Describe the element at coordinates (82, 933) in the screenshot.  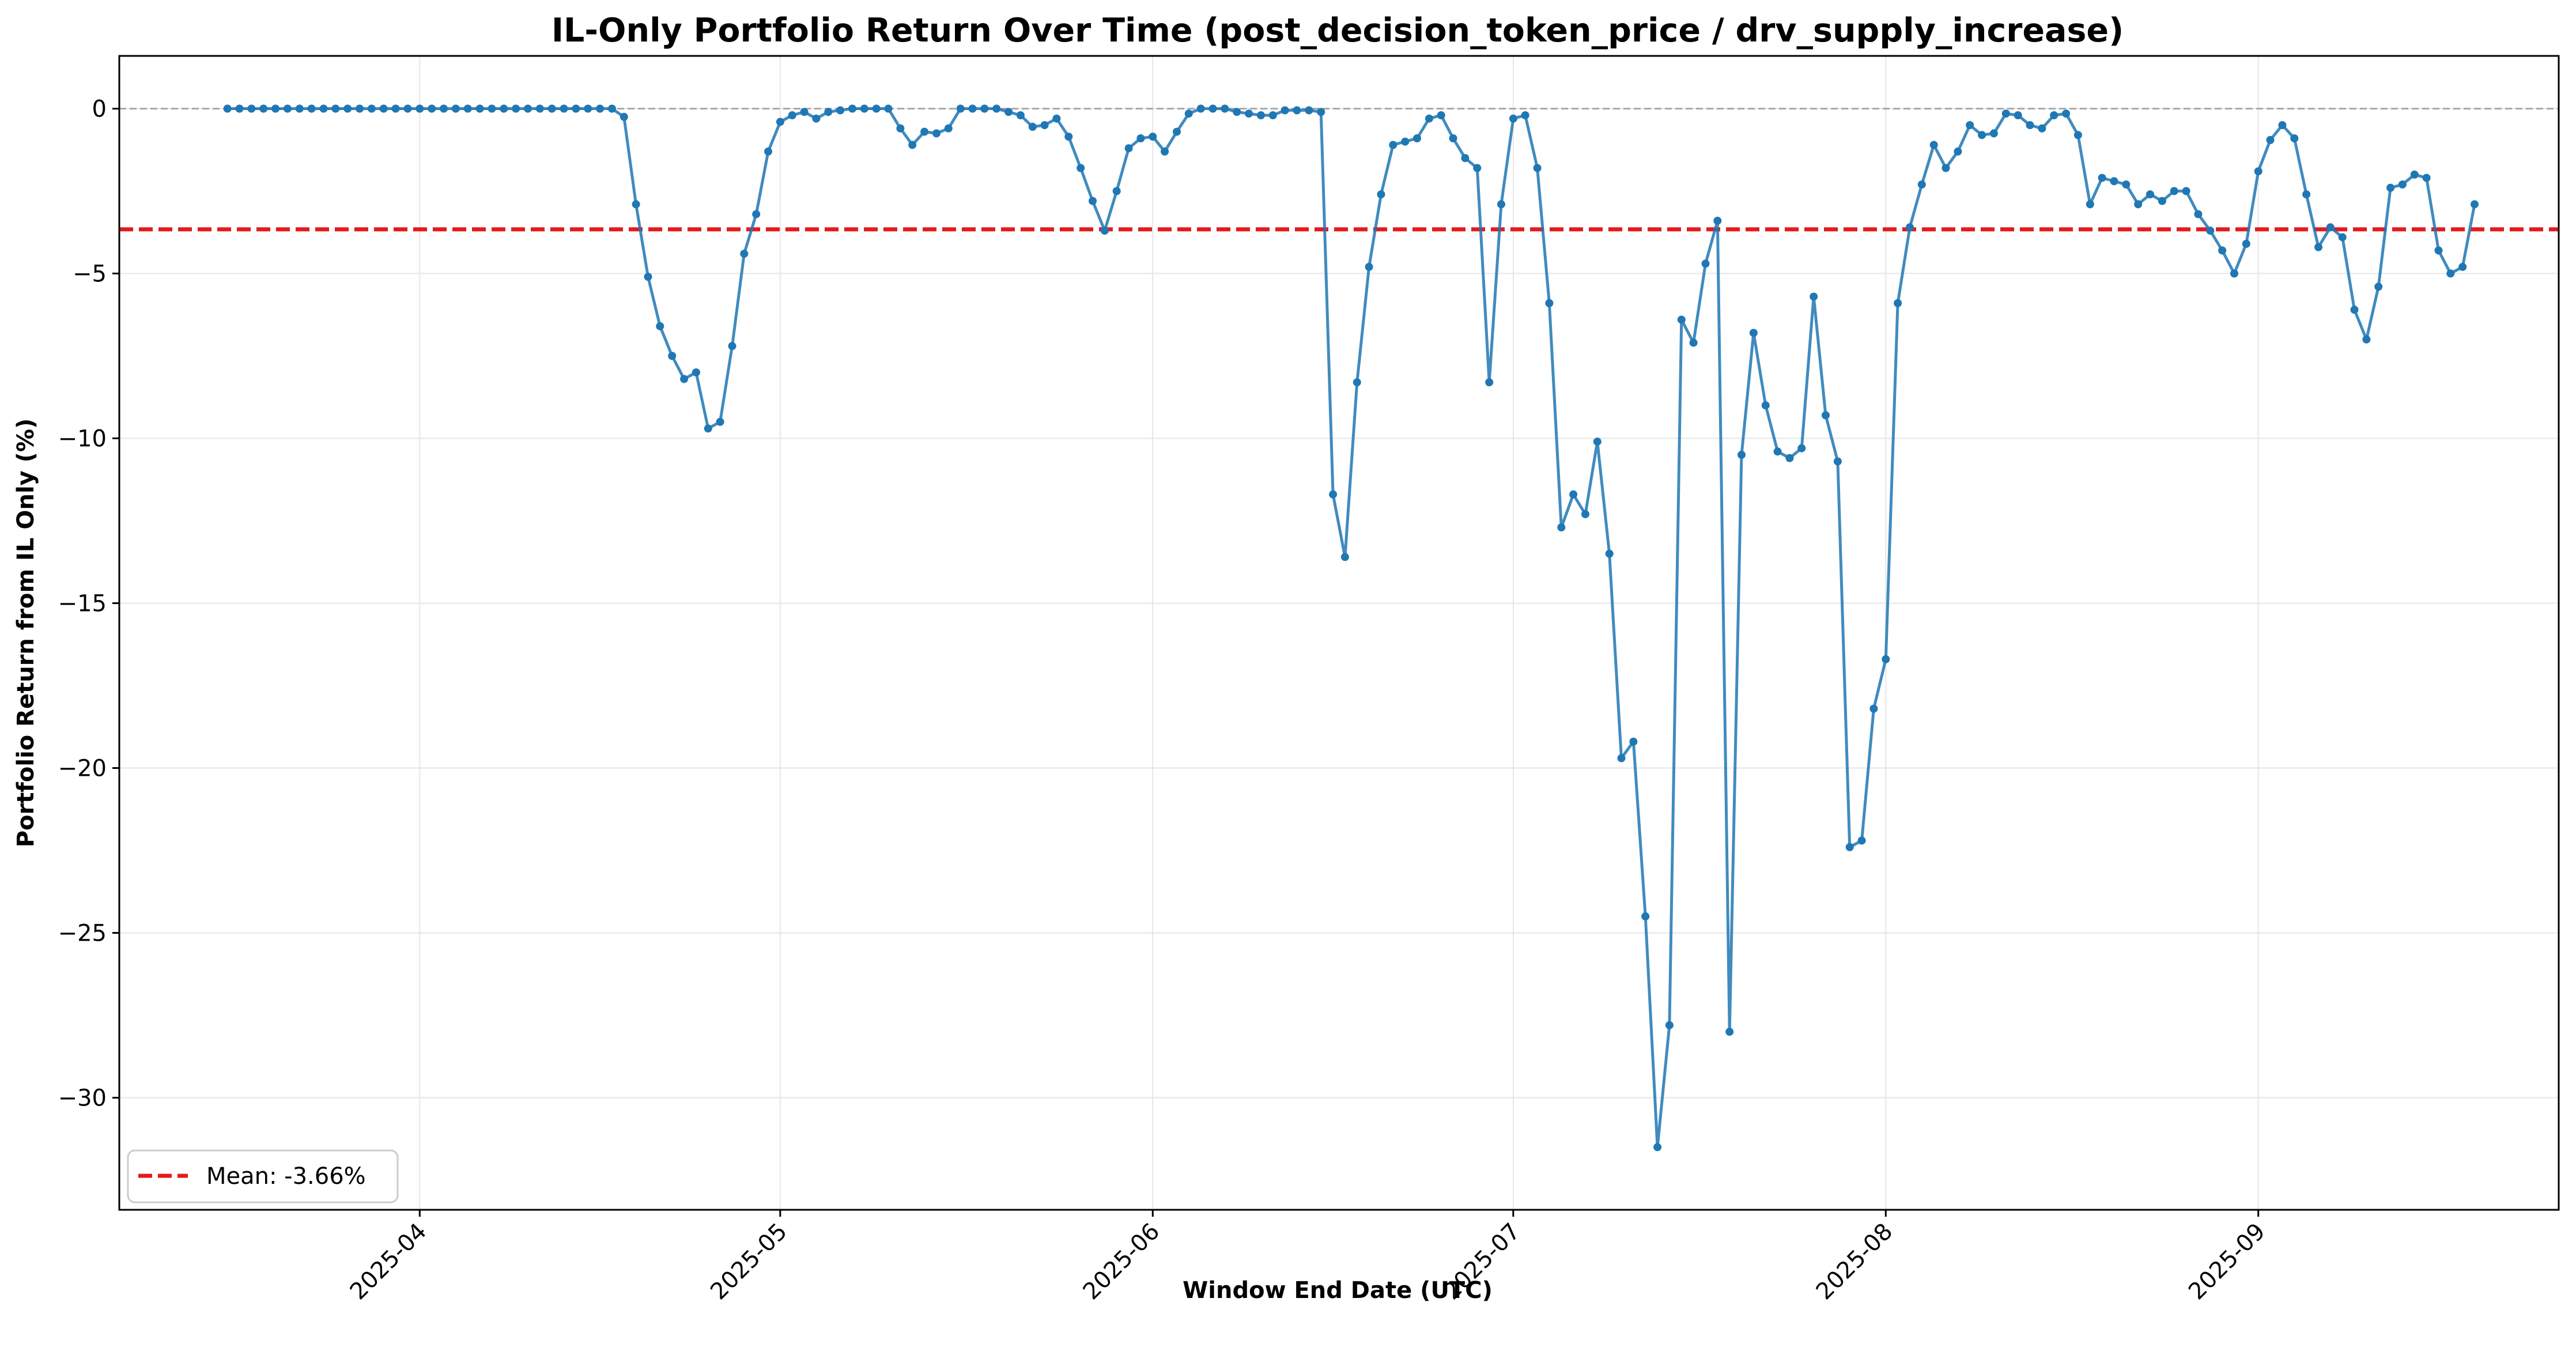
I see `y-tick-label: −25` at that location.